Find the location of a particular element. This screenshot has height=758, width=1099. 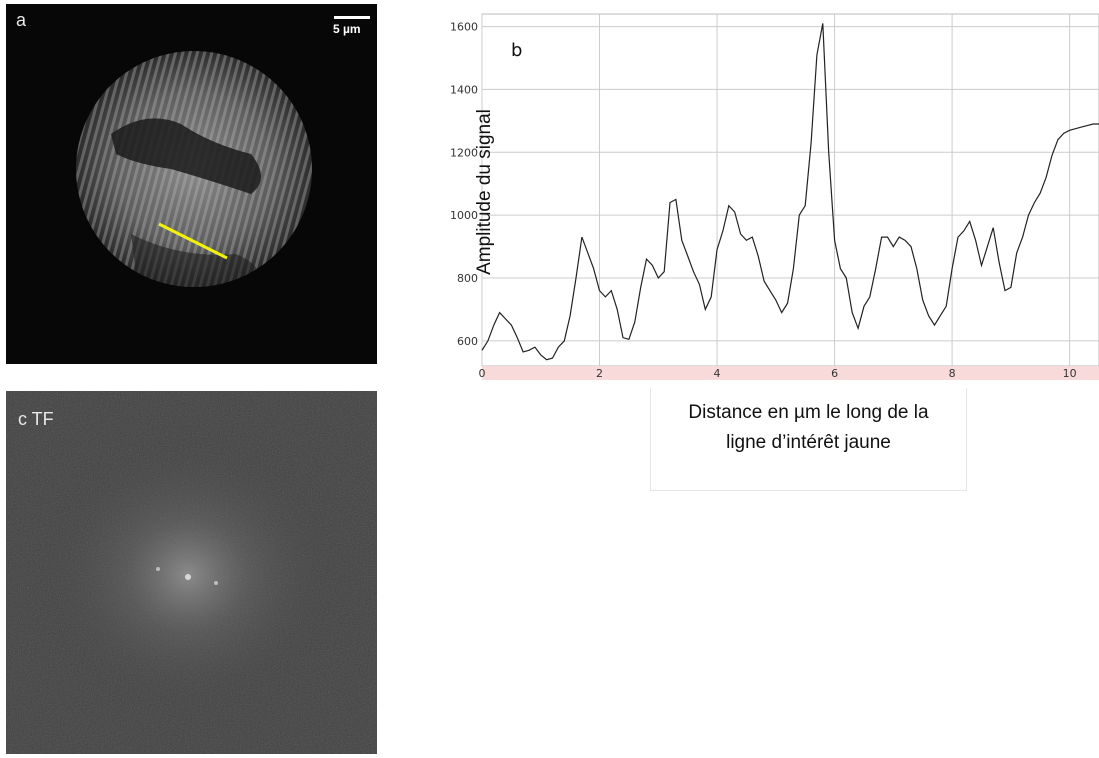

side-peak-right is located at coordinates (216, 583).